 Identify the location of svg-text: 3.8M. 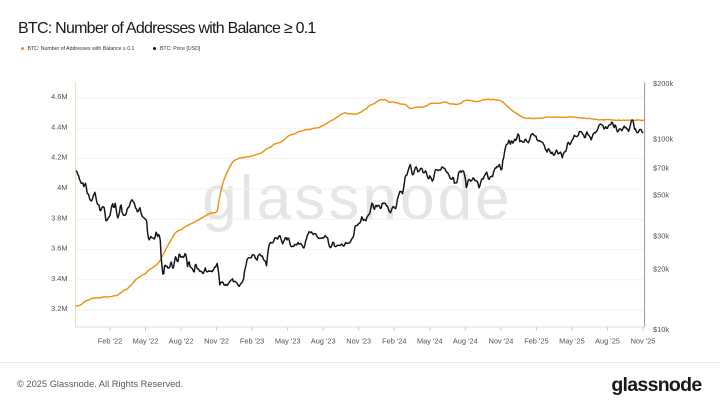
(59, 217).